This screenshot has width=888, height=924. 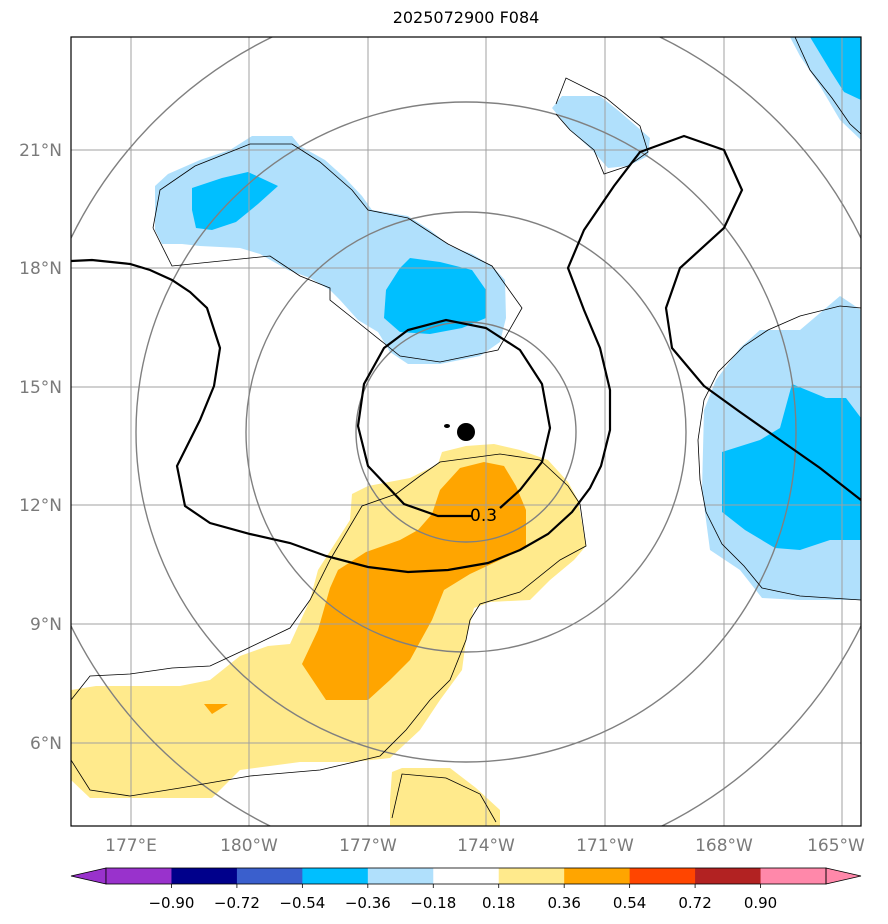 What do you see at coordinates (602, 126) in the screenshot?
I see `thin-contour-top-center` at bounding box center [602, 126].